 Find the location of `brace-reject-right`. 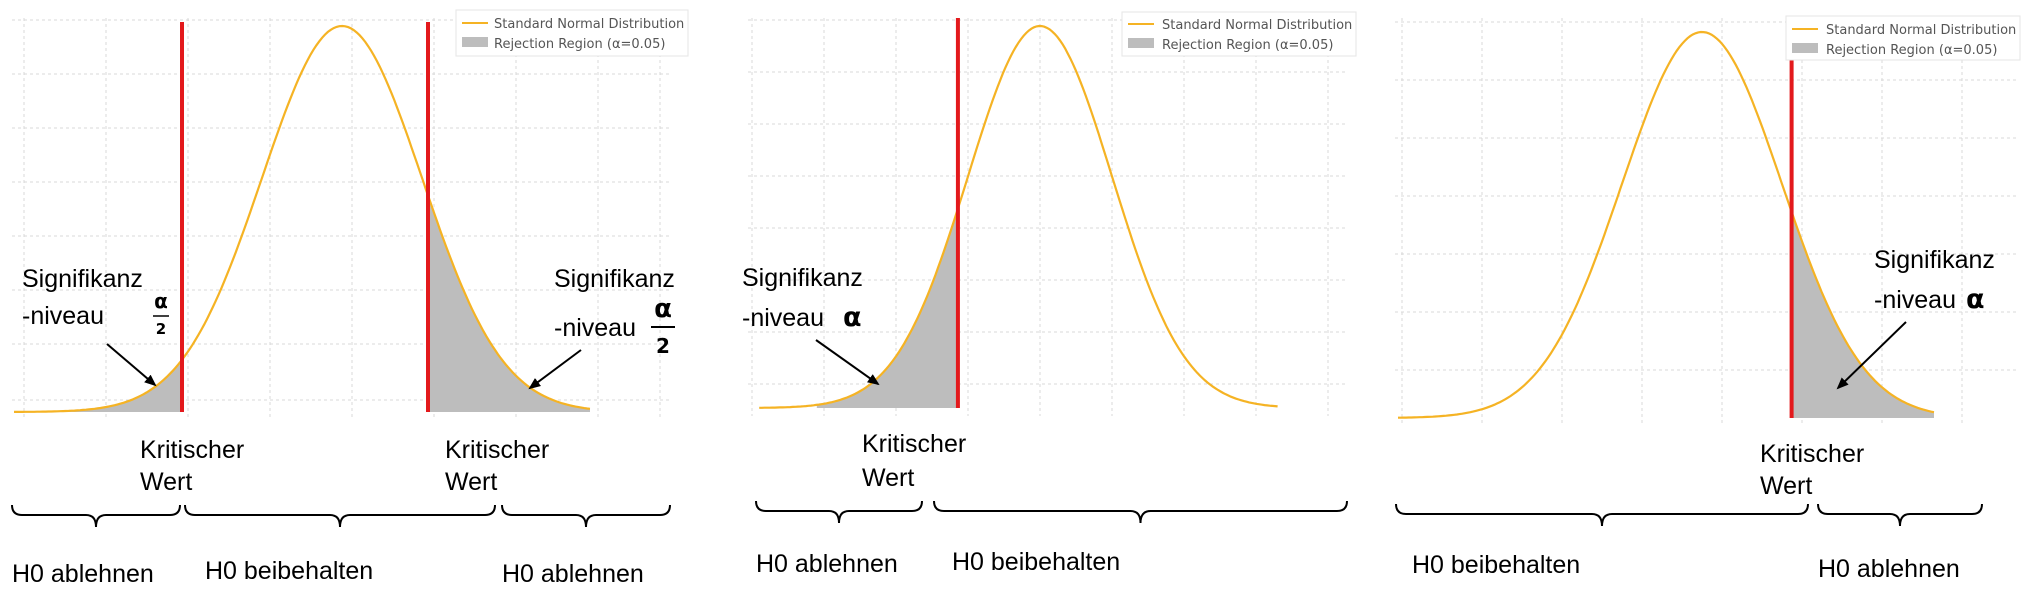

brace-reject-right is located at coordinates (586, 516).